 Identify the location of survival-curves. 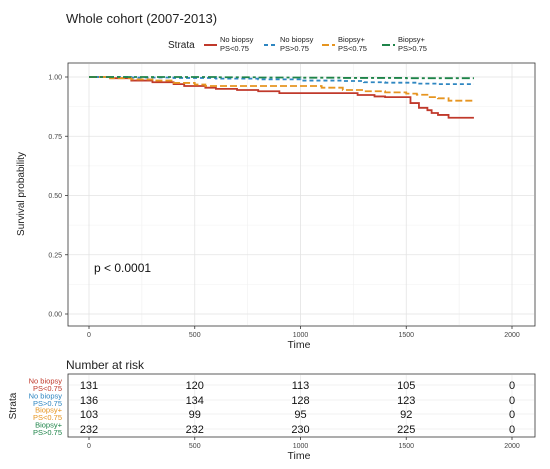
(281, 97).